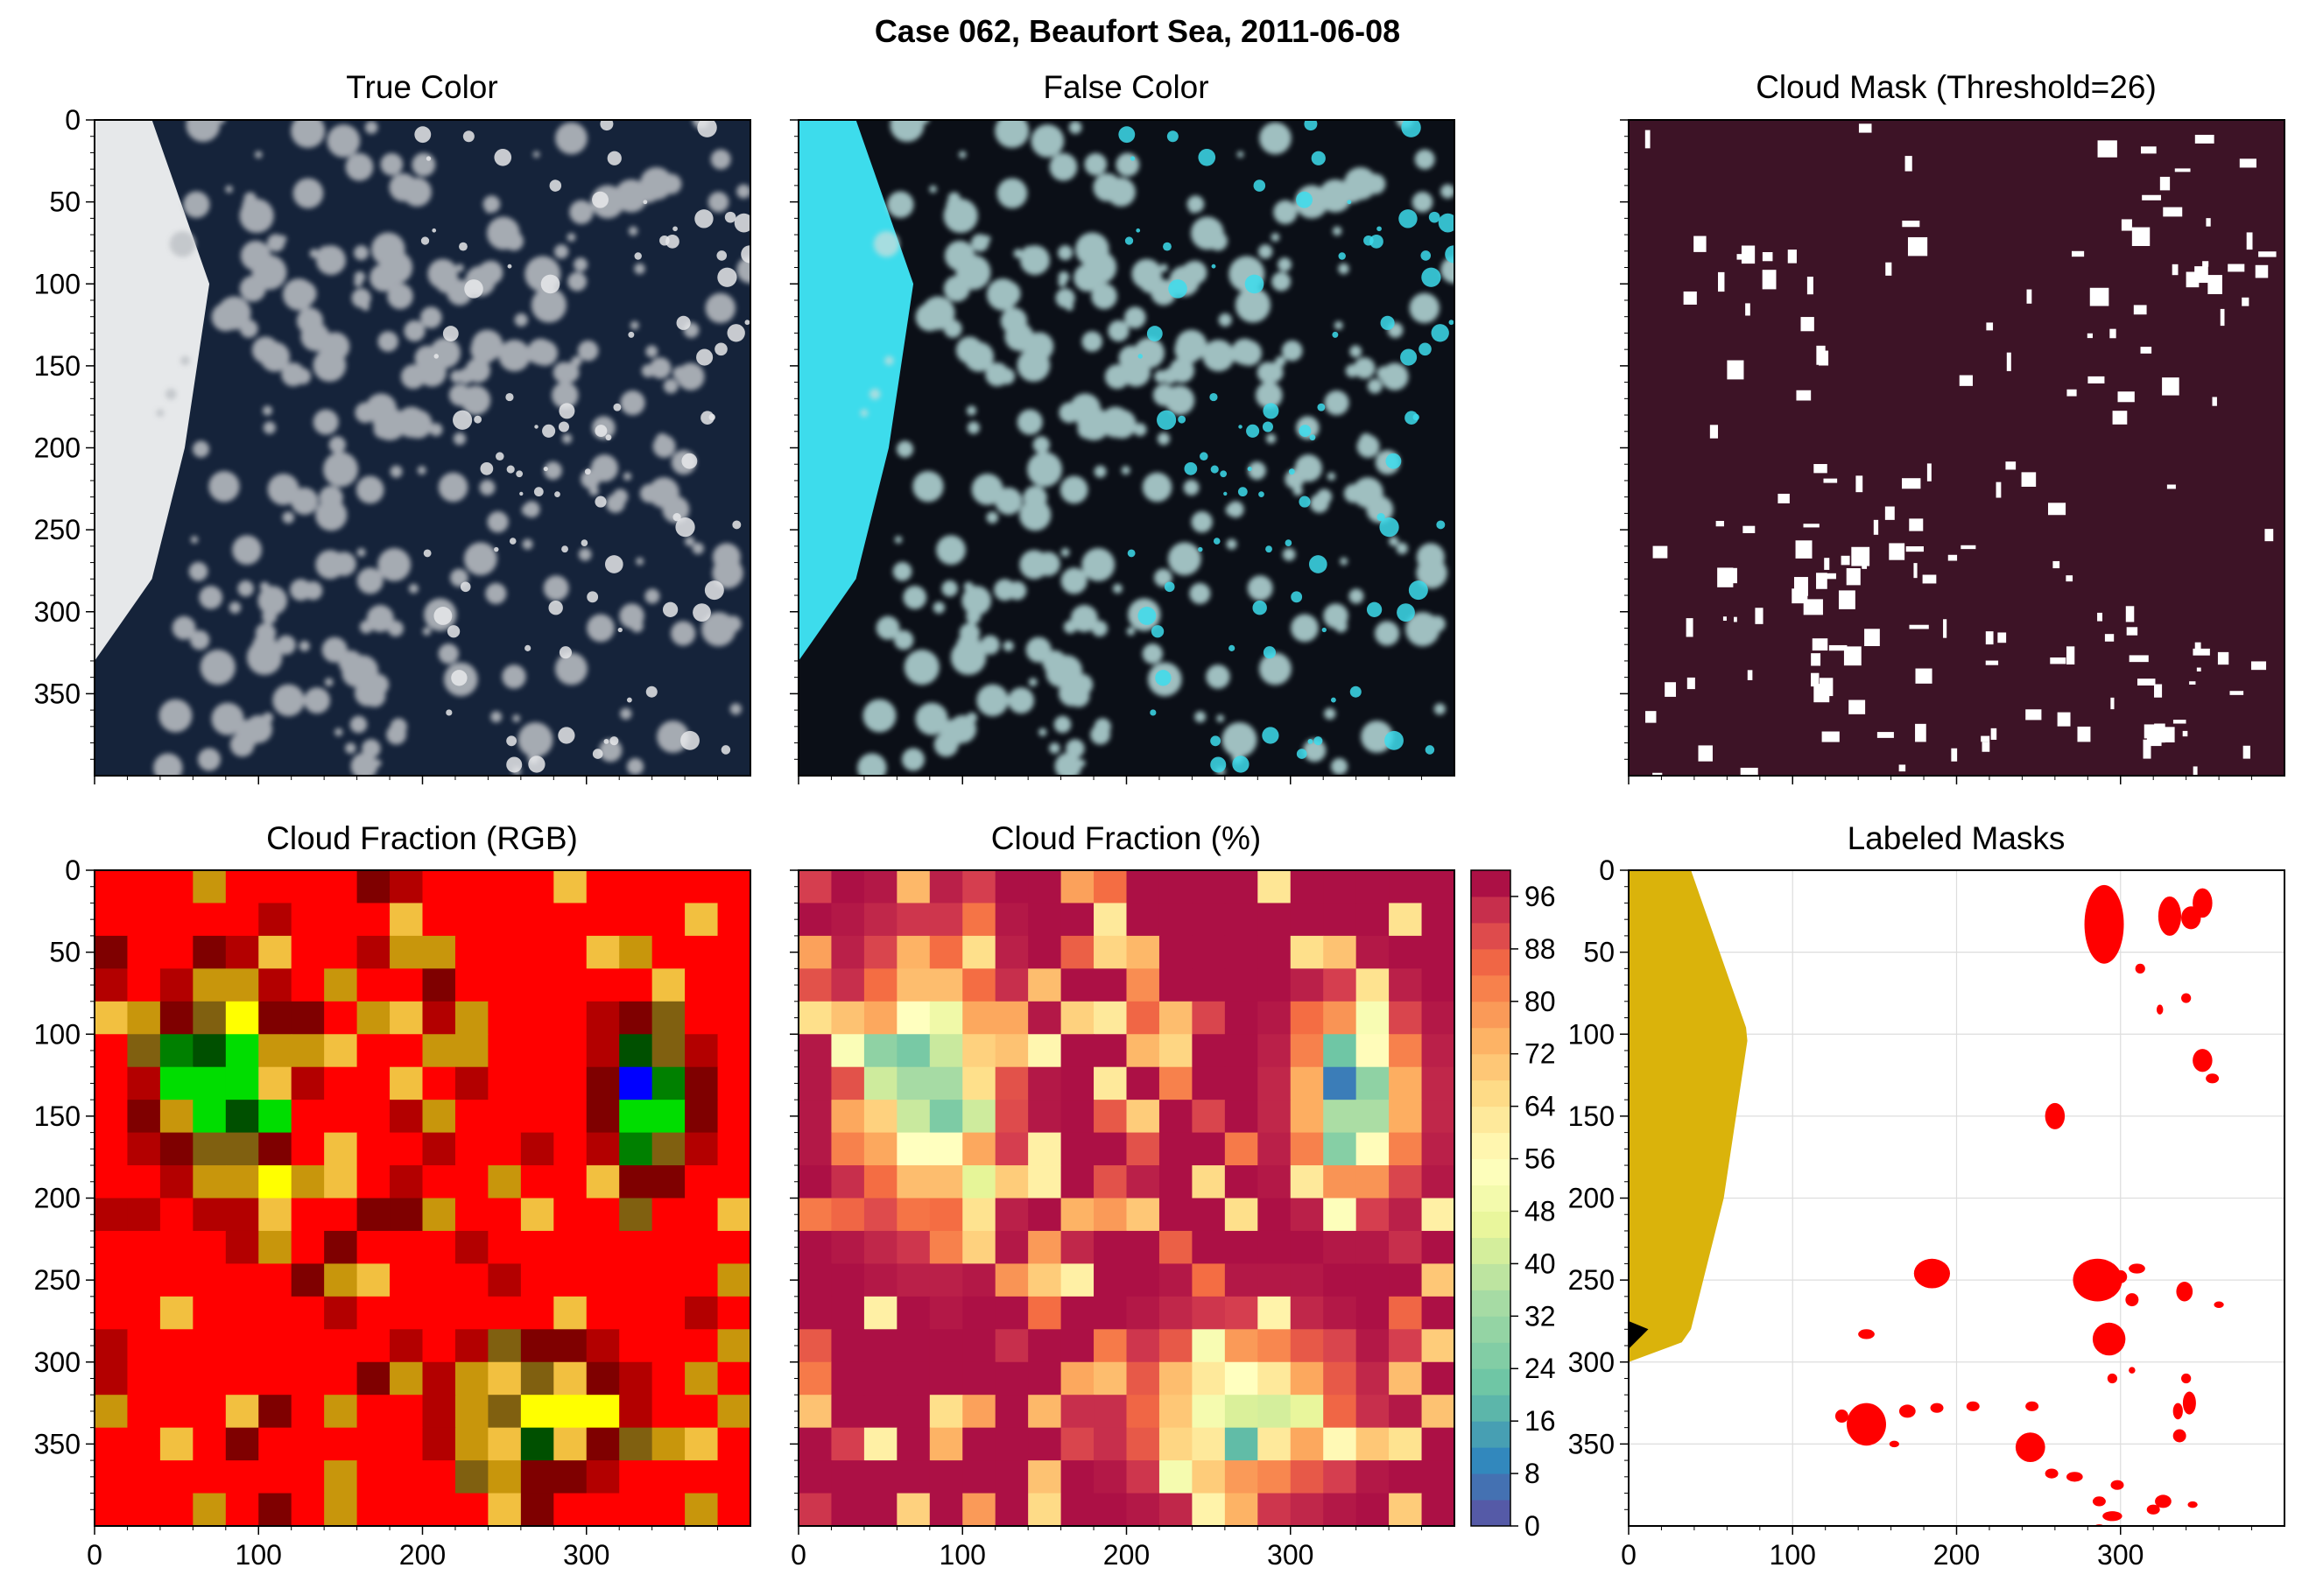 The height and width of the screenshot is (1596, 2302). What do you see at coordinates (1490, 1513) in the screenshot?
I see `colorbar-level` at bounding box center [1490, 1513].